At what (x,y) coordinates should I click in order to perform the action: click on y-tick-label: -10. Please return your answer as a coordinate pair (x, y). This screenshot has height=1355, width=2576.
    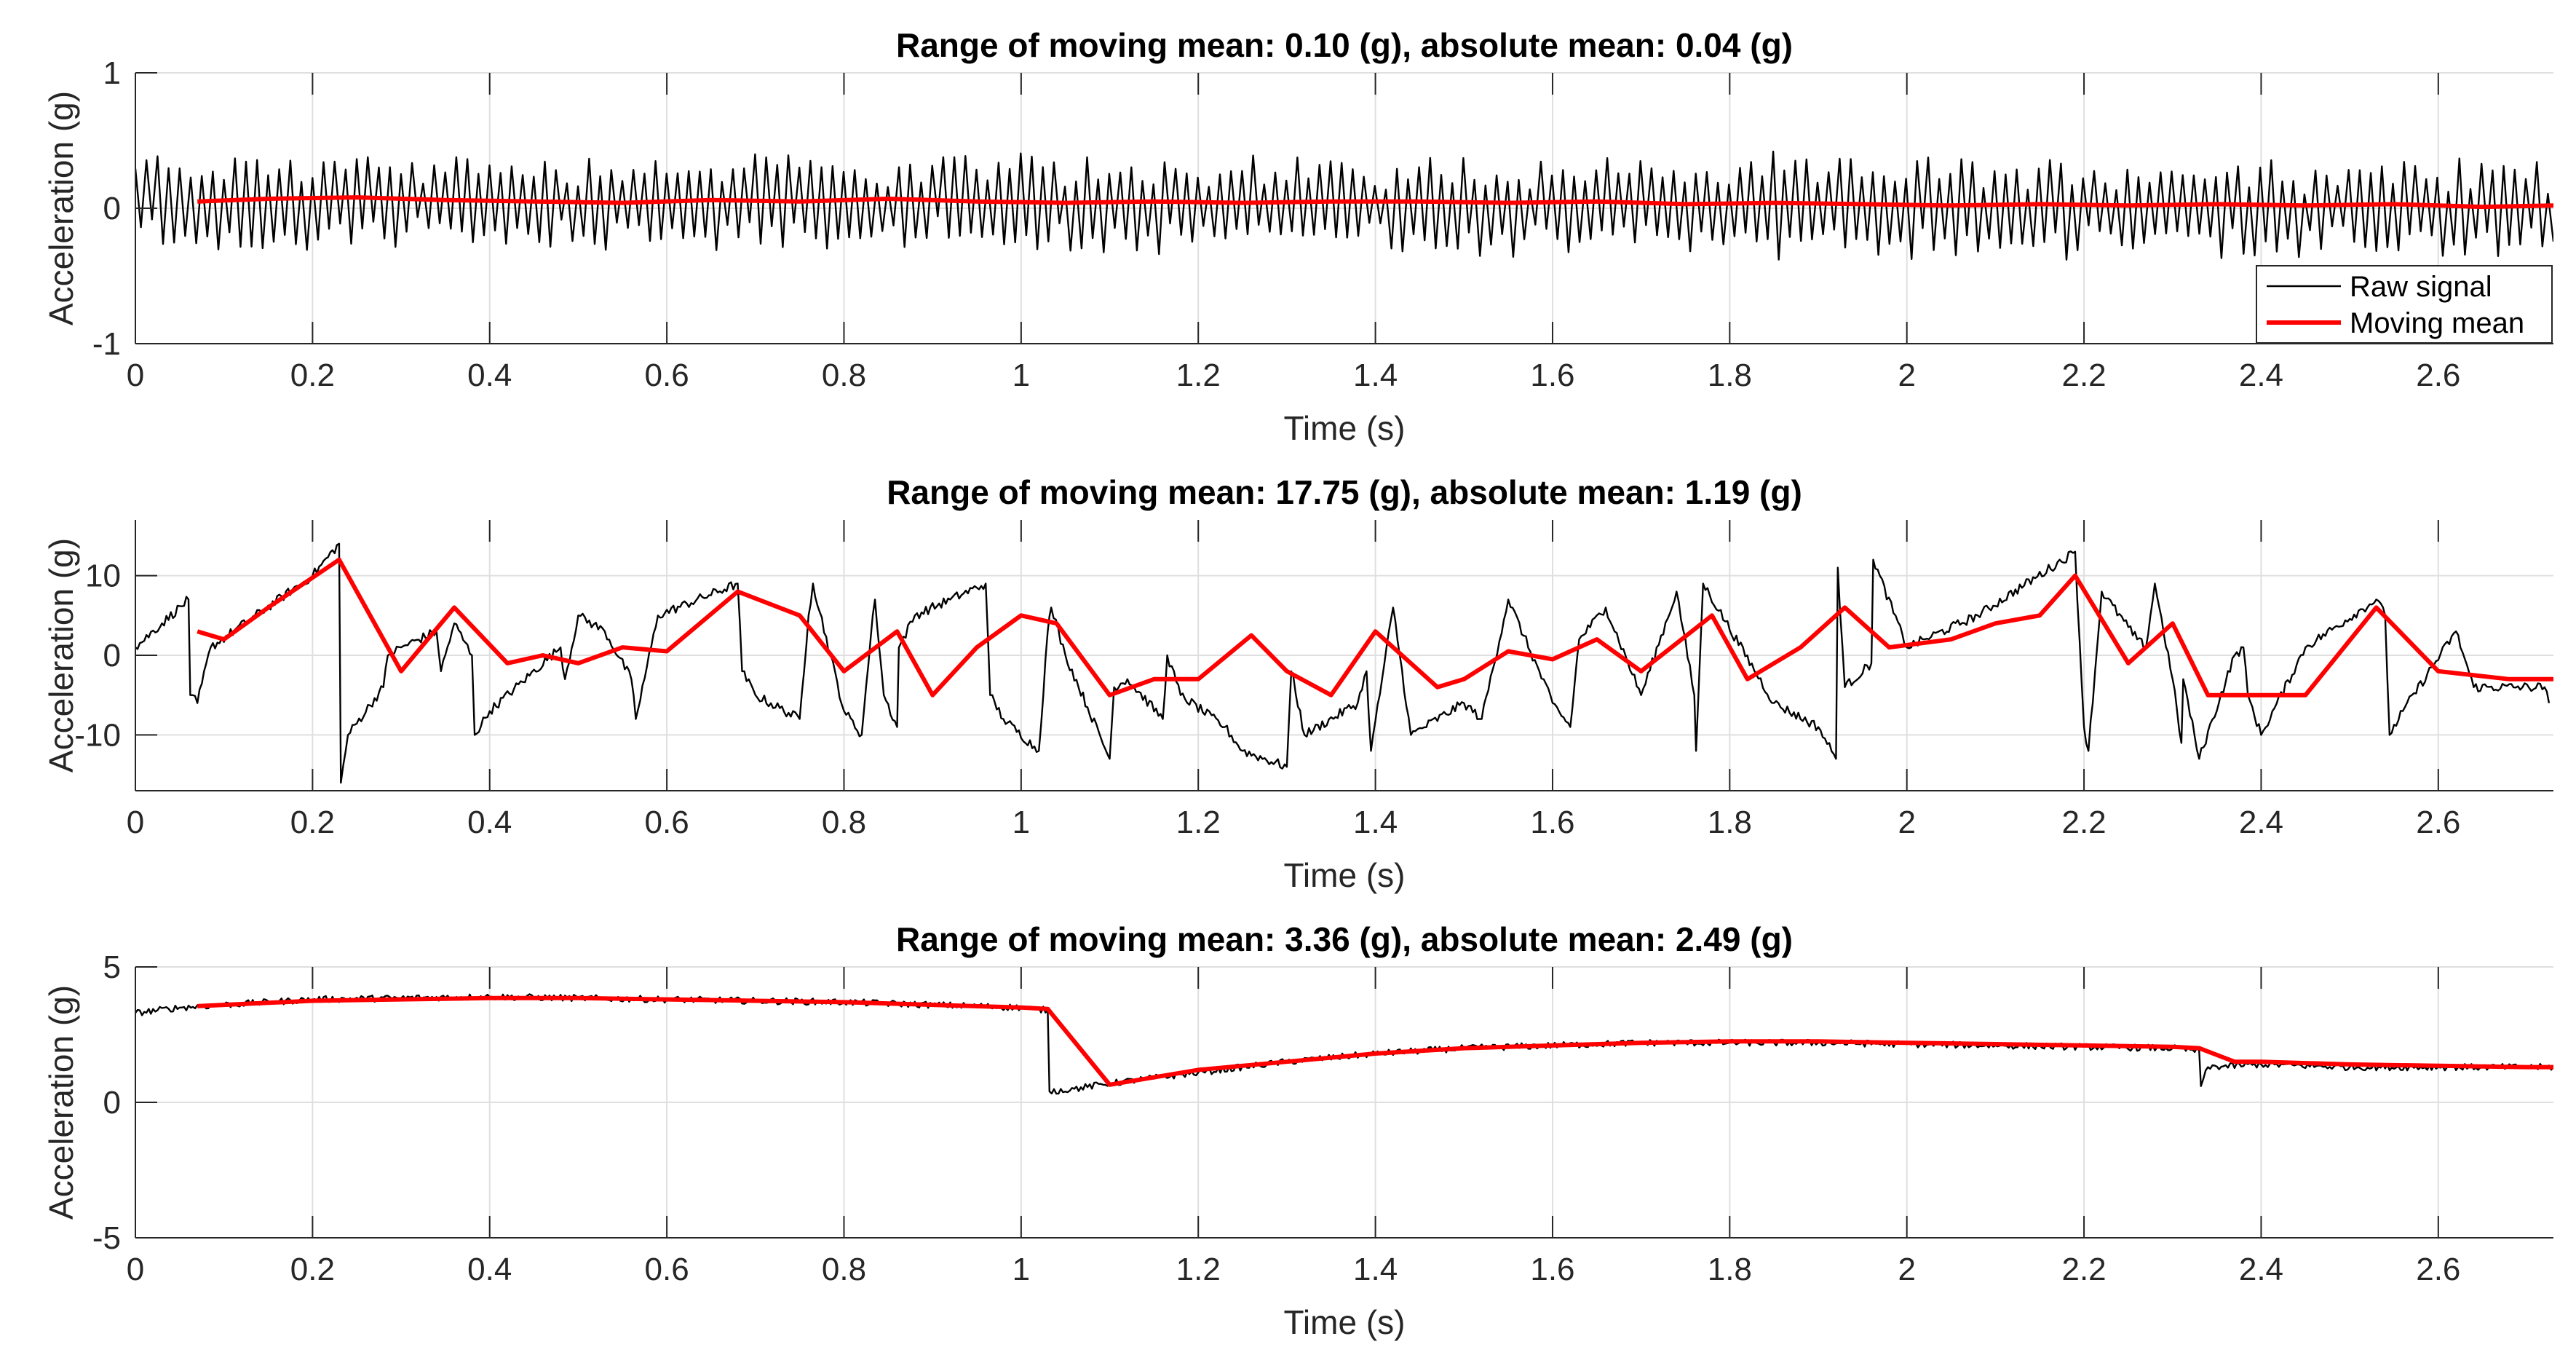
    Looking at the image, I should click on (97, 735).